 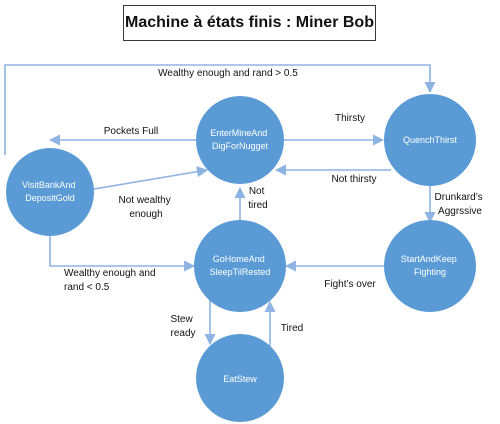 I want to click on state-go-home-circle, so click(x=240, y=266).